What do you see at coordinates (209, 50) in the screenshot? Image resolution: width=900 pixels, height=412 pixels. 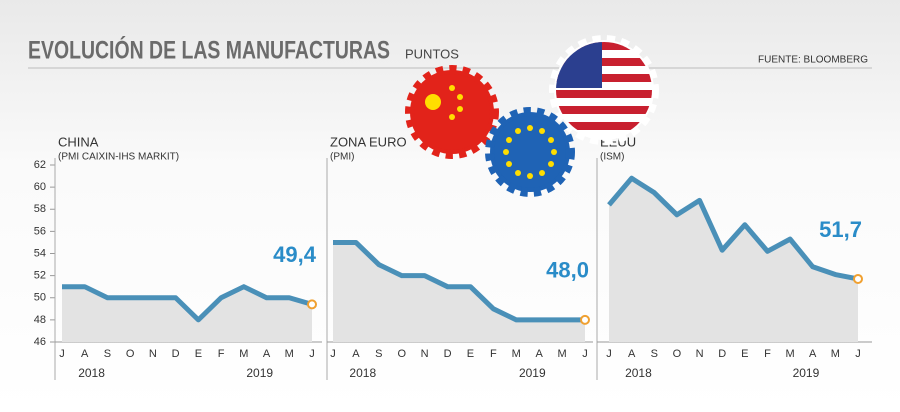 I see `page-title: EVOLUCIÓN DE LAS MANUFACTURAS` at bounding box center [209, 50].